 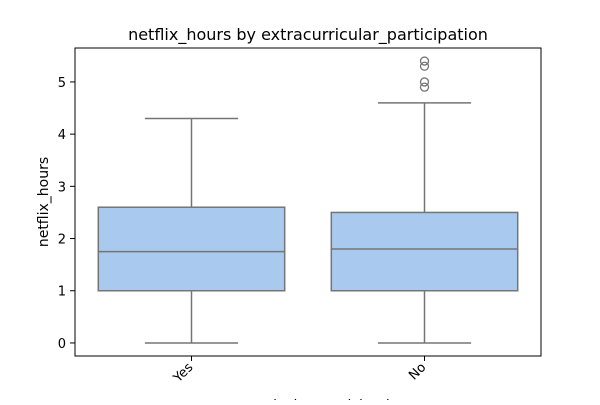 What do you see at coordinates (62, 83) in the screenshot?
I see `y-tick-label: 5` at bounding box center [62, 83].